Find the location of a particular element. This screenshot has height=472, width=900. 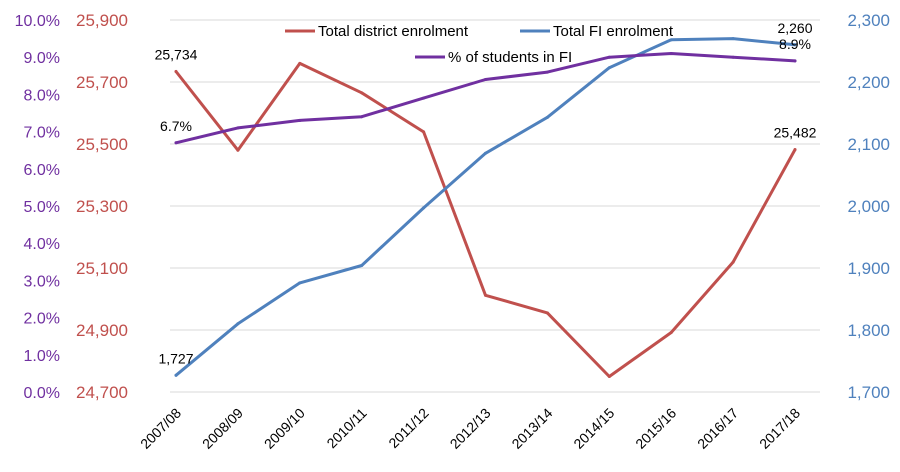

enrolment-tick-label: 24,700 is located at coordinates (102, 392).